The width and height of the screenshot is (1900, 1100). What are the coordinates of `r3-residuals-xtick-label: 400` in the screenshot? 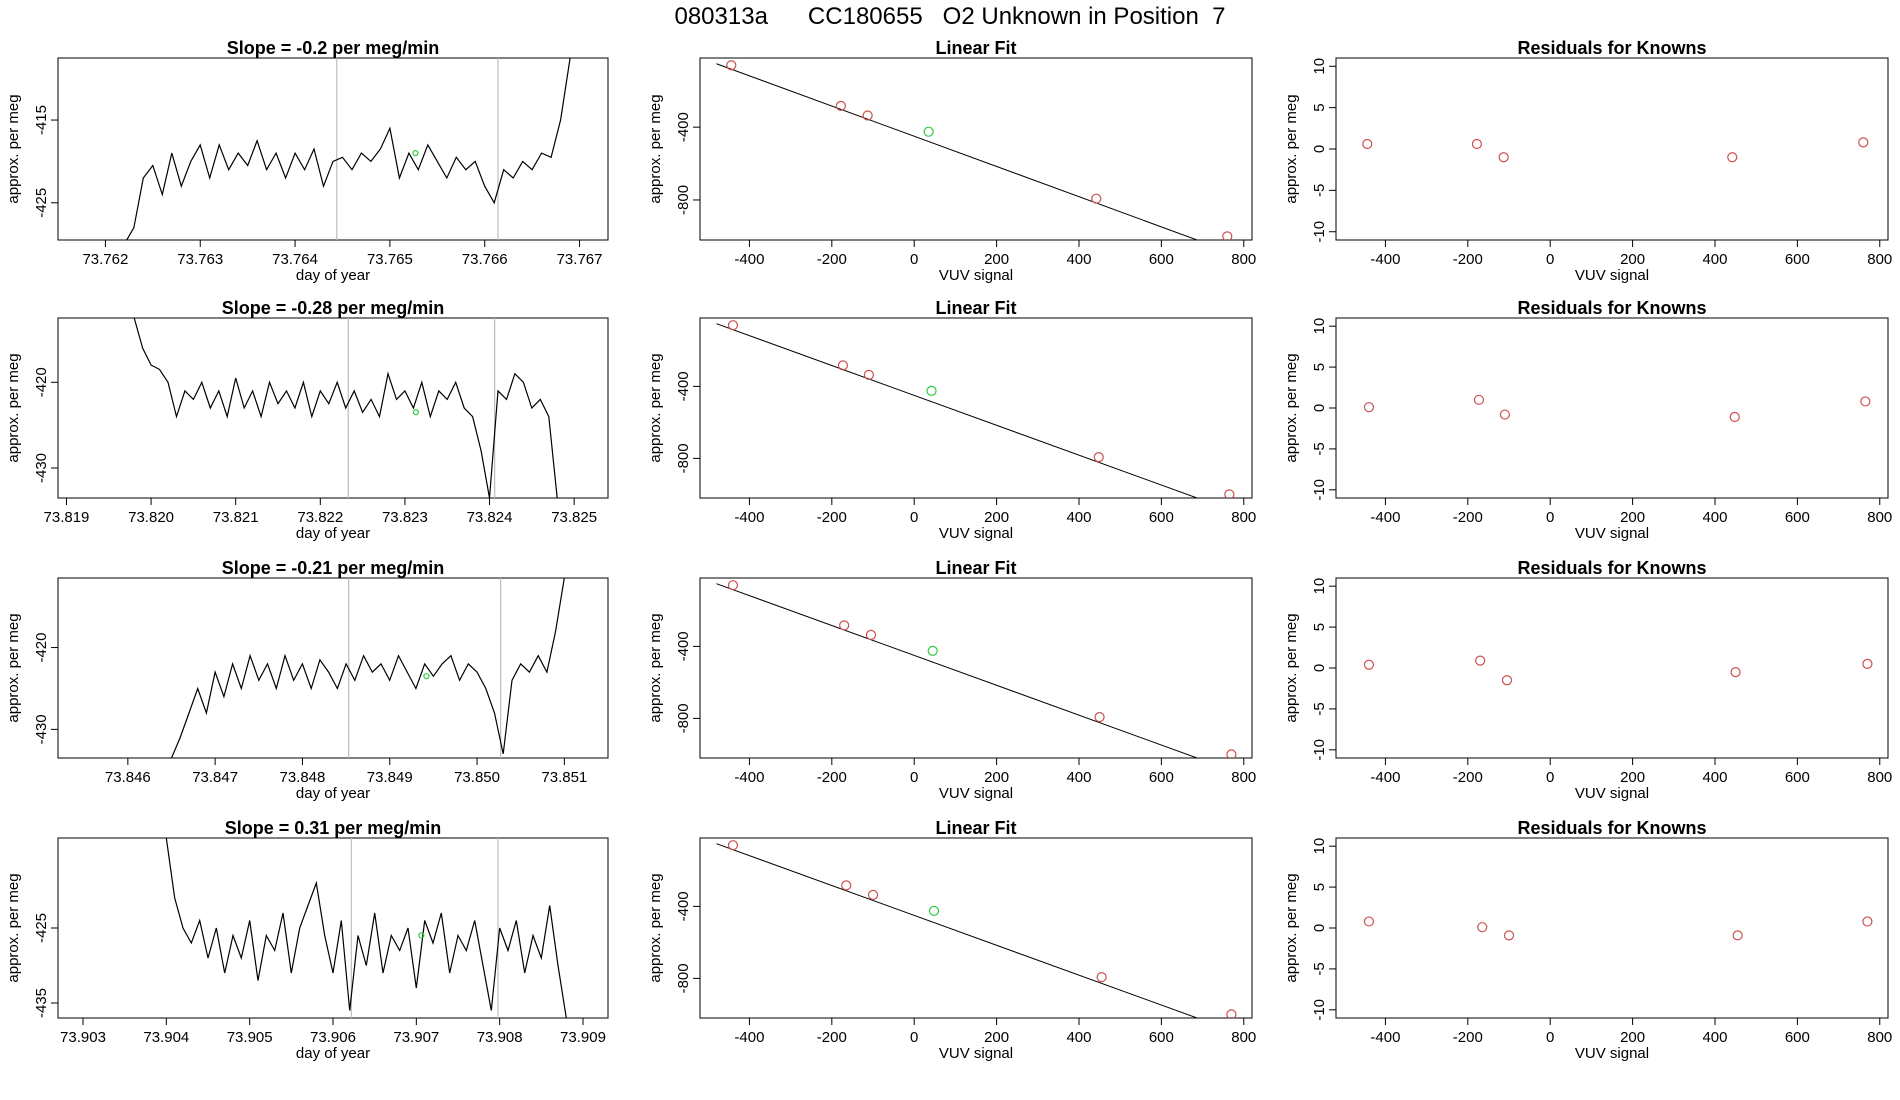 It's located at (1714, 777).